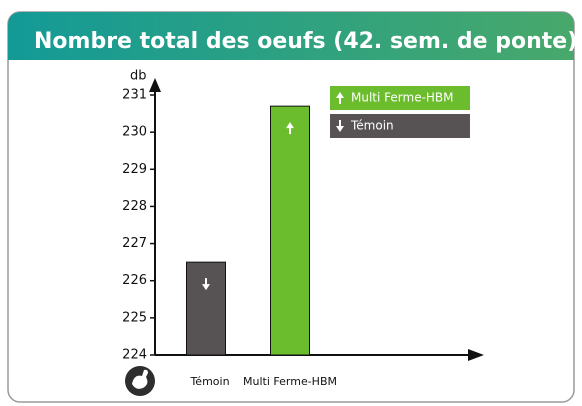  Describe the element at coordinates (134, 132) in the screenshot. I see `y-tick-label: 230` at that location.